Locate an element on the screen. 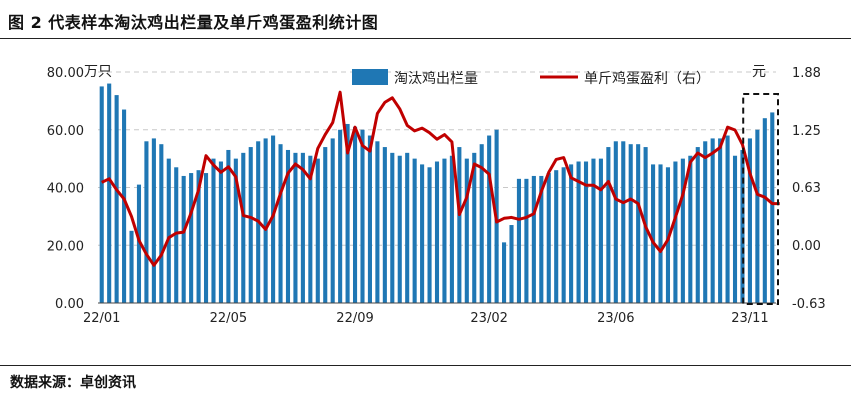  right-tick-label: 1.88 is located at coordinates (806, 73).